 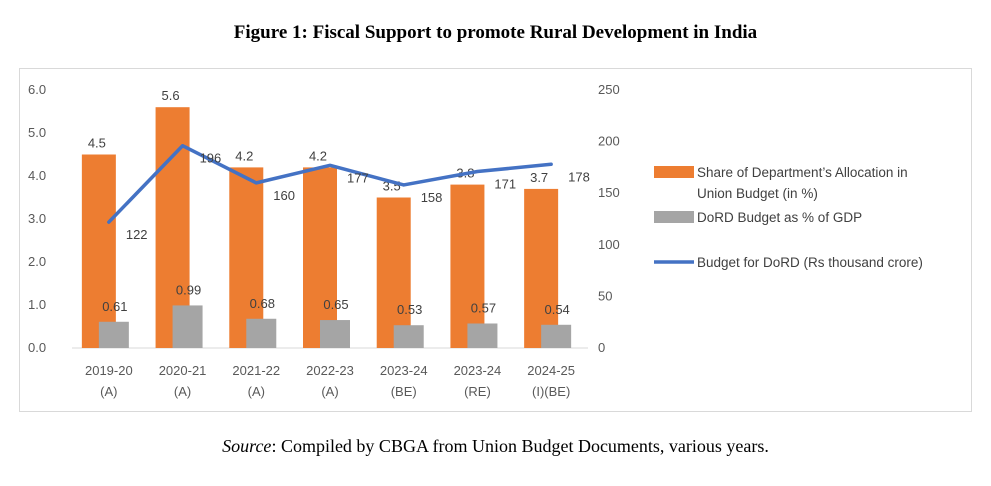 I want to click on x-tick-label: (RE), so click(x=477, y=391).